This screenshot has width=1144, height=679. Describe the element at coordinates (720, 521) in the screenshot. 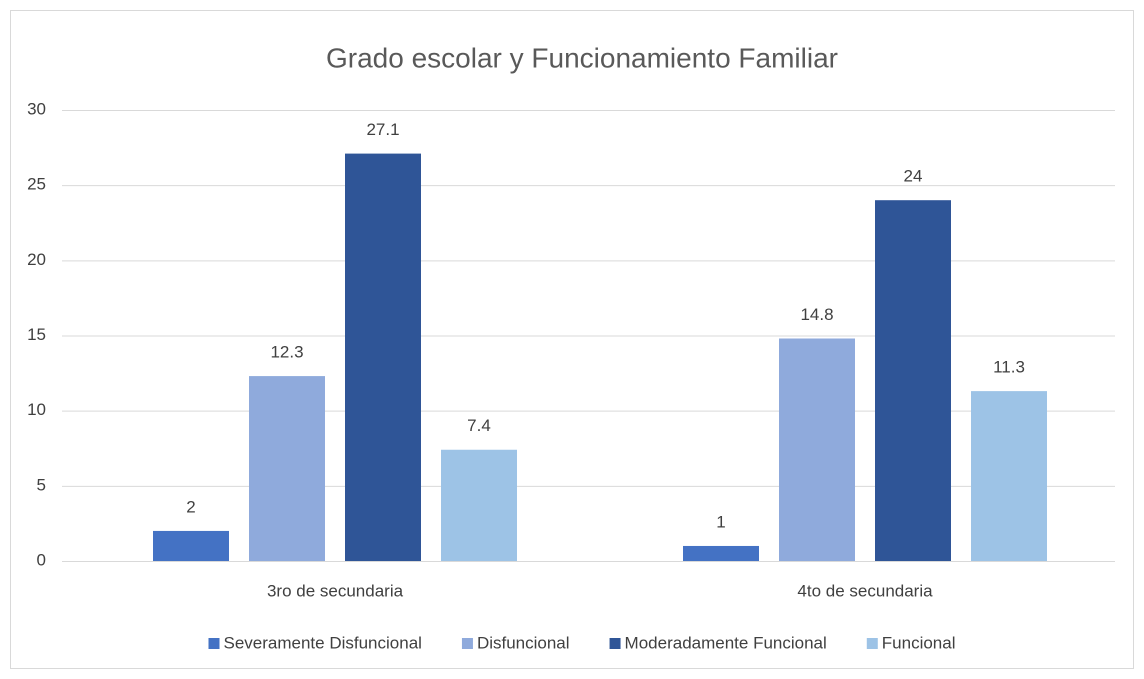

I see `data-label: 1` at that location.